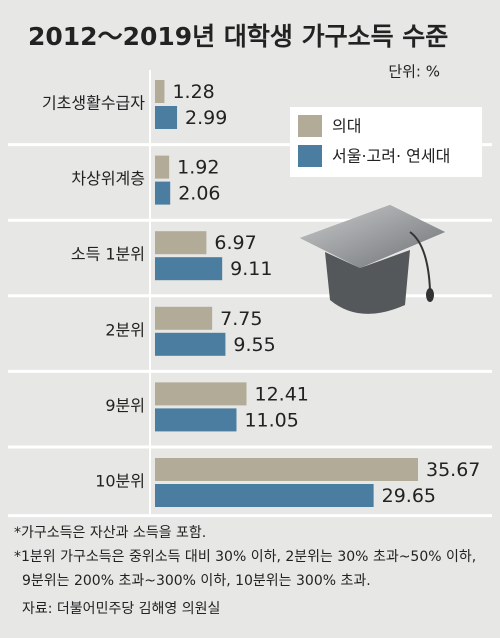 The height and width of the screenshot is (638, 500). I want to click on chart-title: 2012～2019년 대학생 가구소득 수준, so click(238, 36).